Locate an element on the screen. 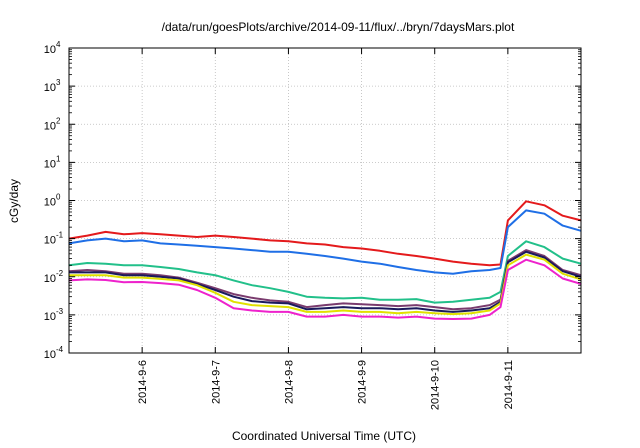 The image size is (640, 448). y-tick-exponent: 1 is located at coordinates (58, 158).